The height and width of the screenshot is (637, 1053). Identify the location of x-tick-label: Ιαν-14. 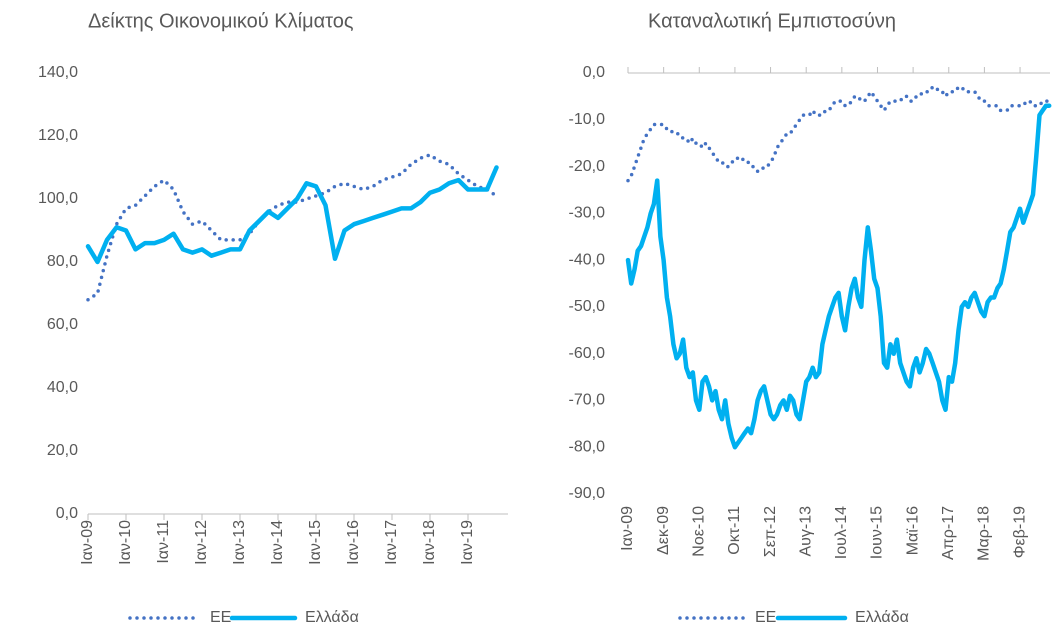
(277, 542).